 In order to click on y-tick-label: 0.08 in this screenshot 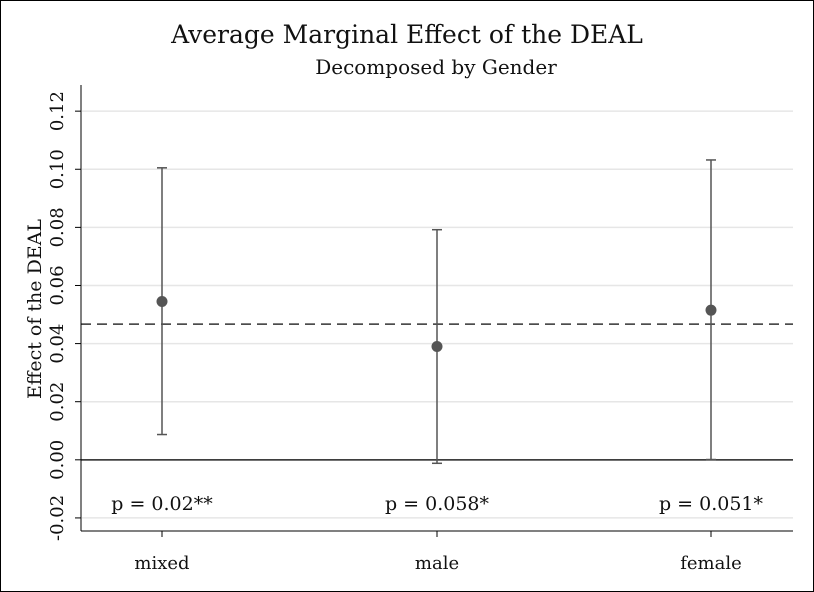, I will do `click(57, 227)`.